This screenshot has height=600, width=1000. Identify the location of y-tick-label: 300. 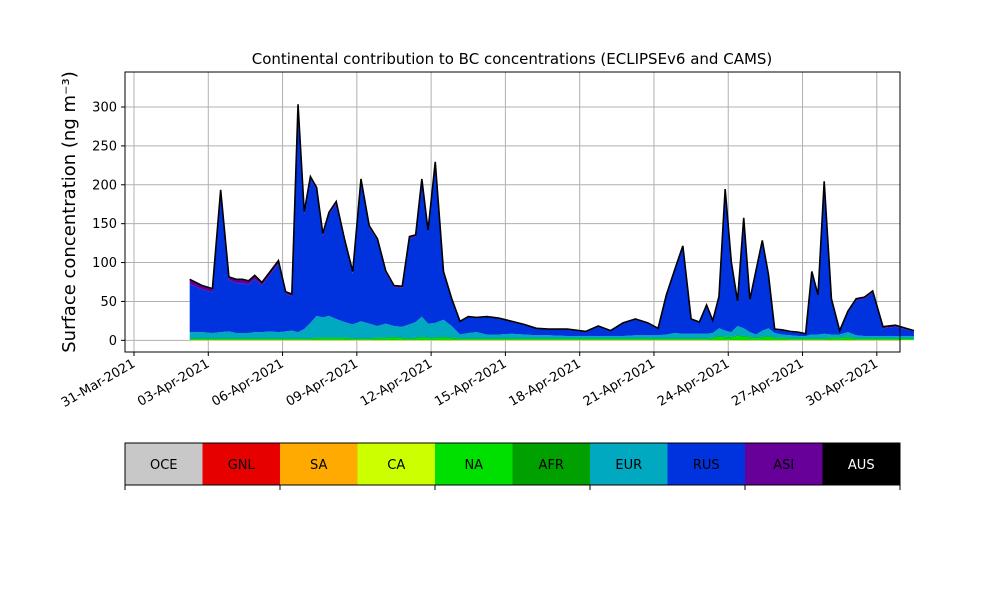
(104, 108).